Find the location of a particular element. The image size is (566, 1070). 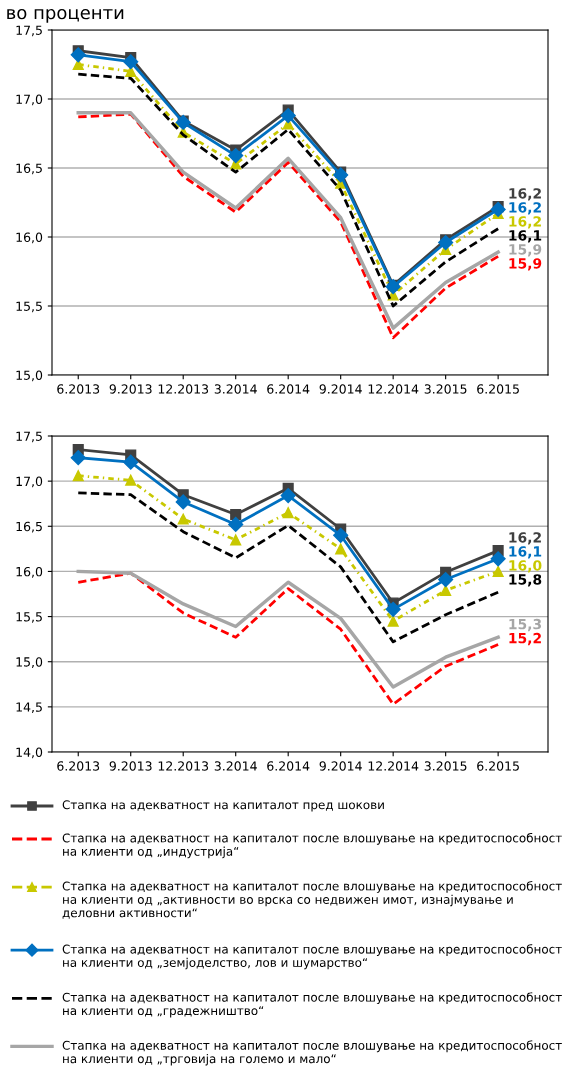

y-tick-label: 14,5 is located at coordinates (29, 708).